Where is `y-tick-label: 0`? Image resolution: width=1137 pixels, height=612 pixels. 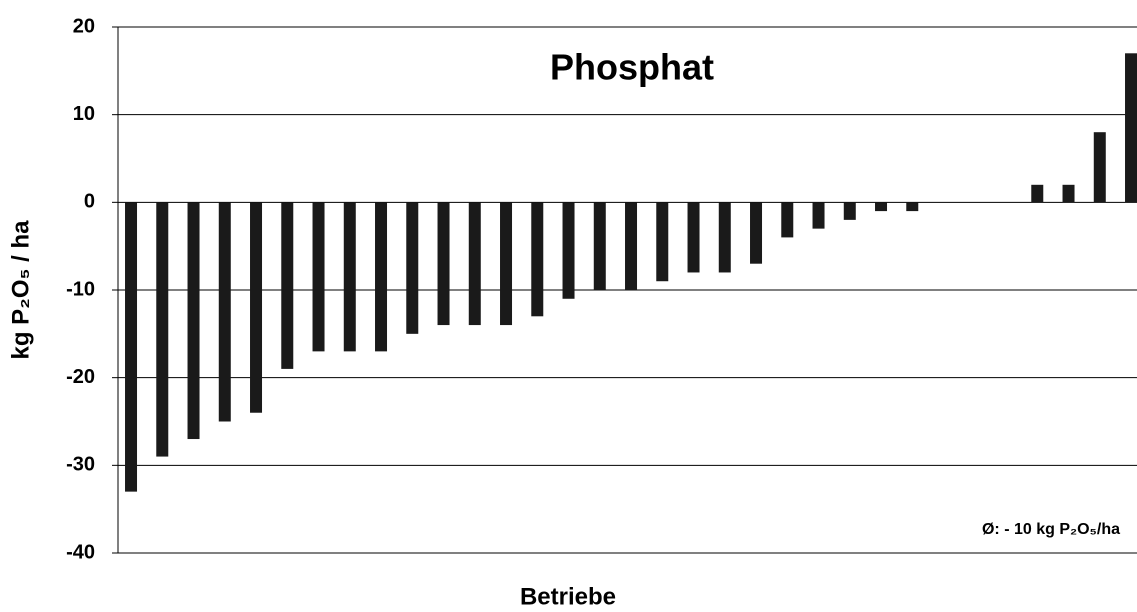 y-tick-label: 0 is located at coordinates (89, 202).